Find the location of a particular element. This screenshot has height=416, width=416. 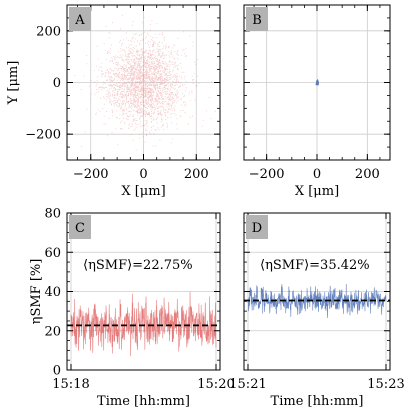

panel-label-a: A is located at coordinates (80, 19).